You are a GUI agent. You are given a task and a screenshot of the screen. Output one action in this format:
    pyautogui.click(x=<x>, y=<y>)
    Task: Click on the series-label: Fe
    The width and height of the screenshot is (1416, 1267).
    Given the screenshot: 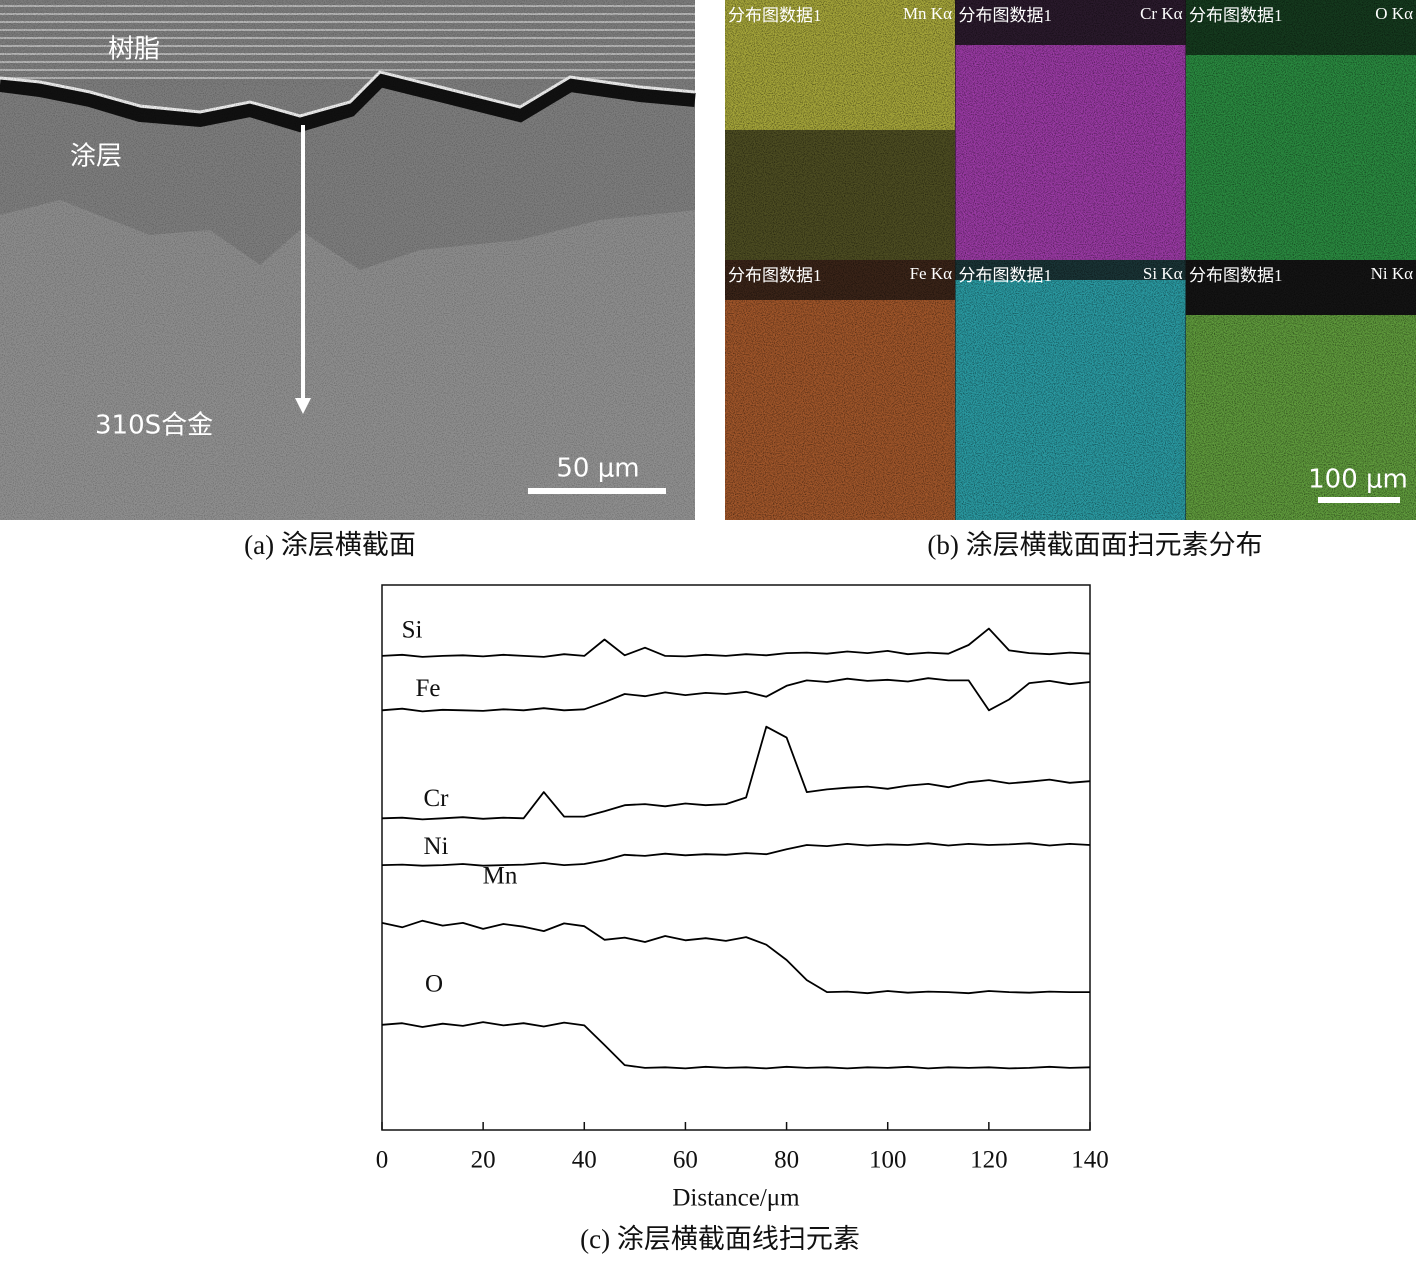 What is the action you would take?
    pyautogui.click(x=428, y=688)
    